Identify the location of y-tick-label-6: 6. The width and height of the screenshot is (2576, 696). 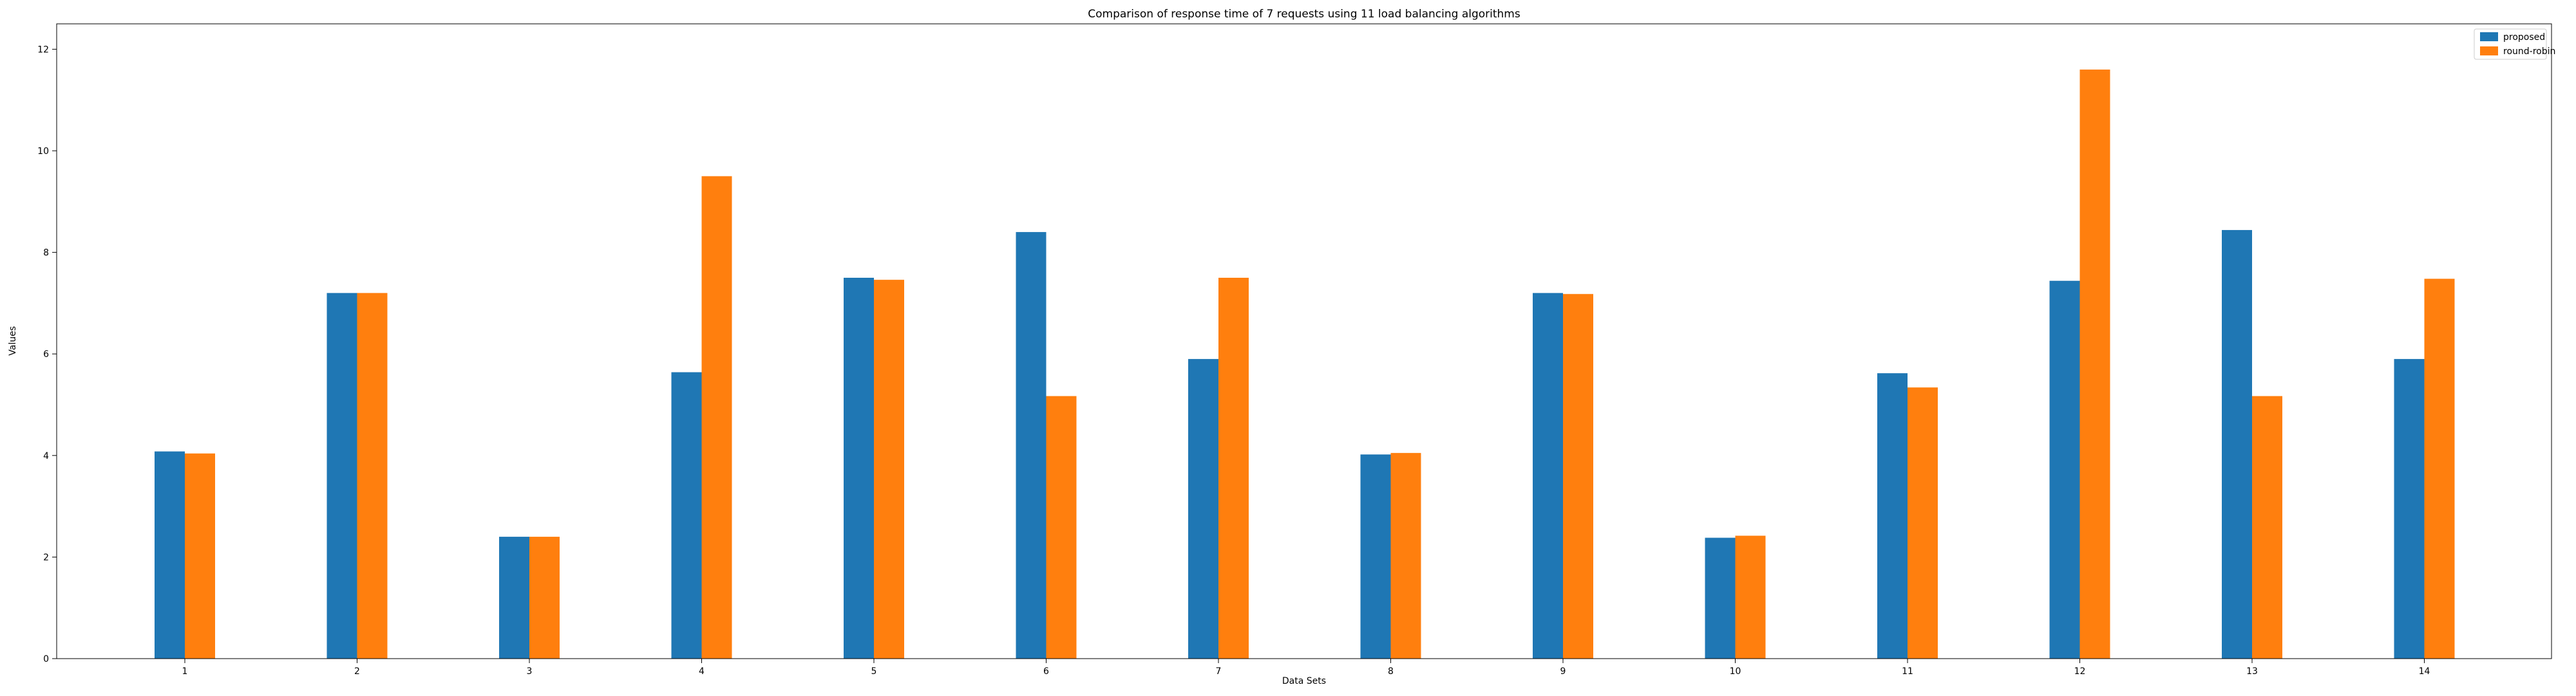
(46, 355).